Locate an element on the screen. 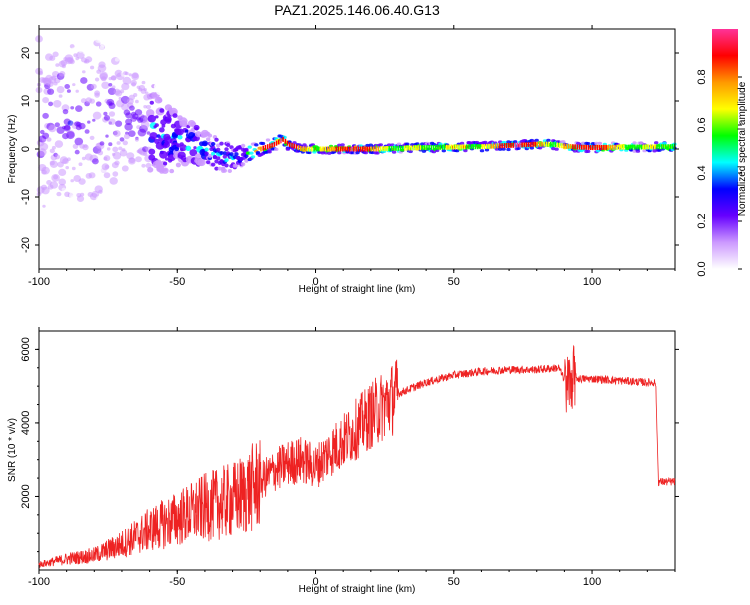 This screenshot has height=605, width=750. x-tick-label: 0 is located at coordinates (315, 582).